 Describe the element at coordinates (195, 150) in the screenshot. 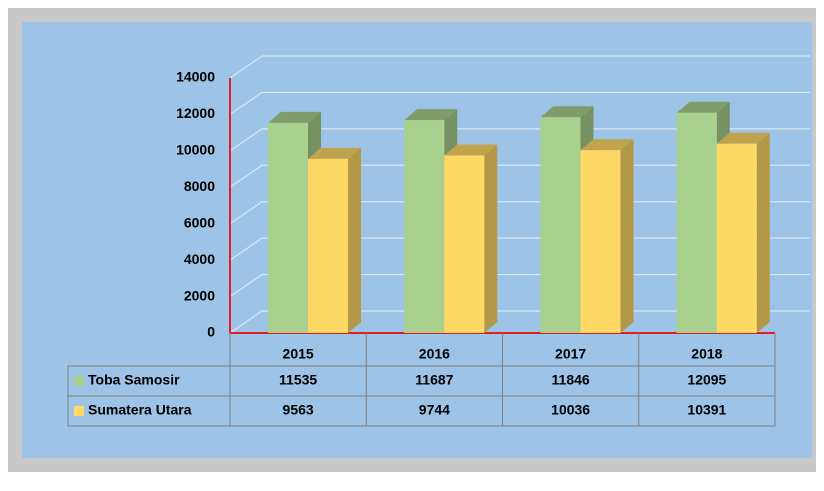

I see `y-tick-label: 10000` at that location.